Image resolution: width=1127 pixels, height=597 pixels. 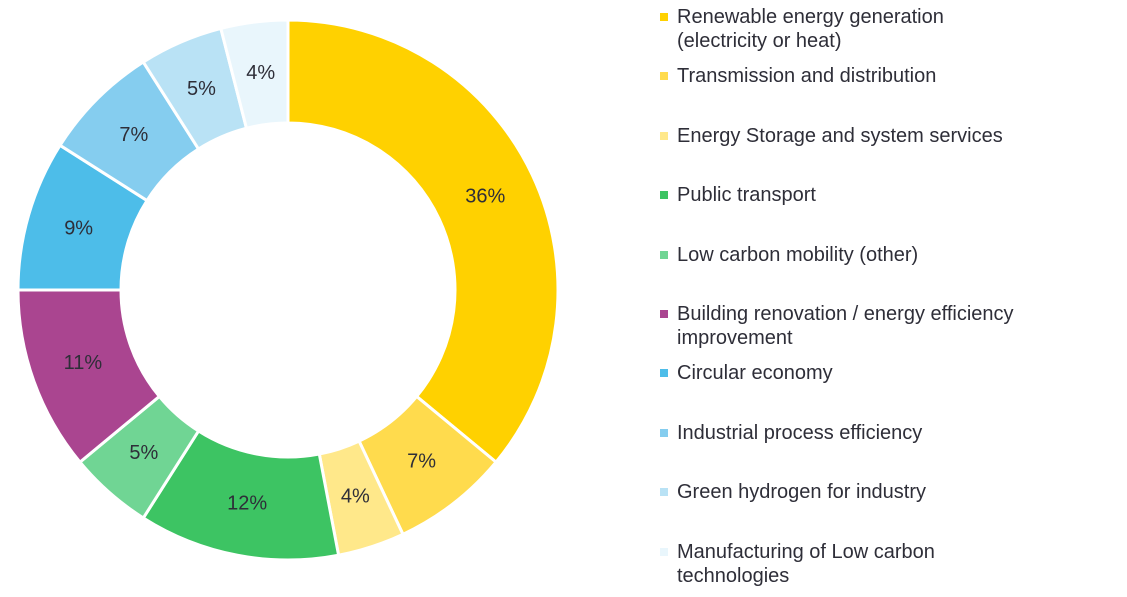 What do you see at coordinates (798, 254) in the screenshot?
I see `legend-label: Low carbon mobility (other)` at bounding box center [798, 254].